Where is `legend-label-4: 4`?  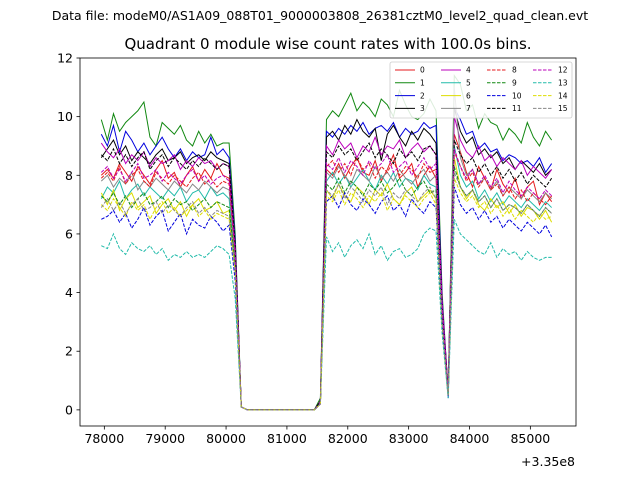
legend-label-4: 4 is located at coordinates (468, 70).